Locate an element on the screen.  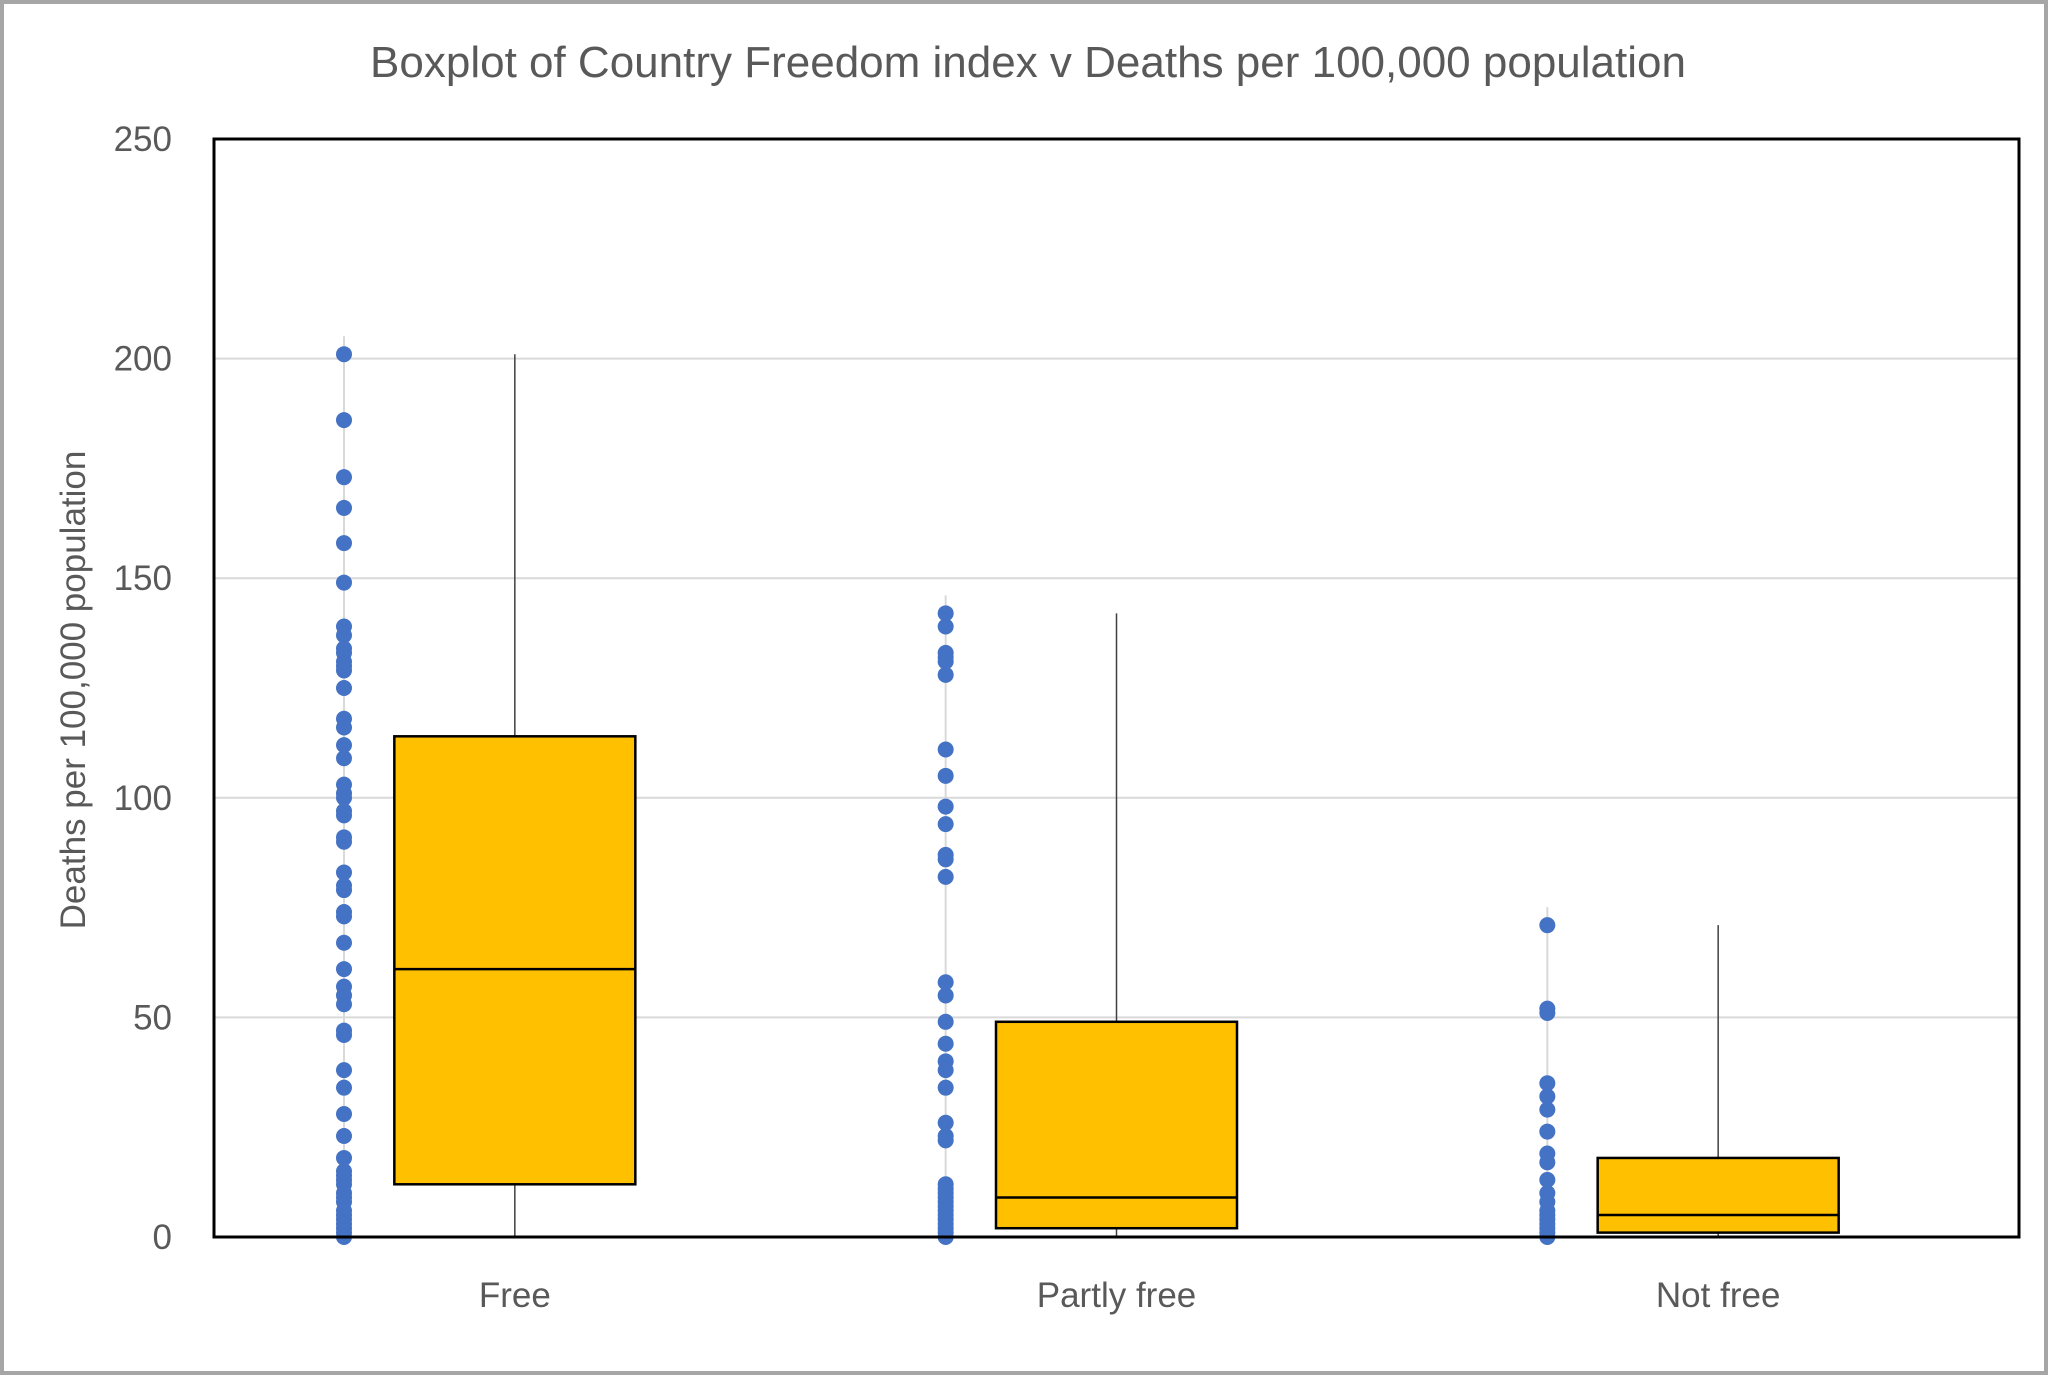
y-tick-label: 250 is located at coordinates (143, 139).